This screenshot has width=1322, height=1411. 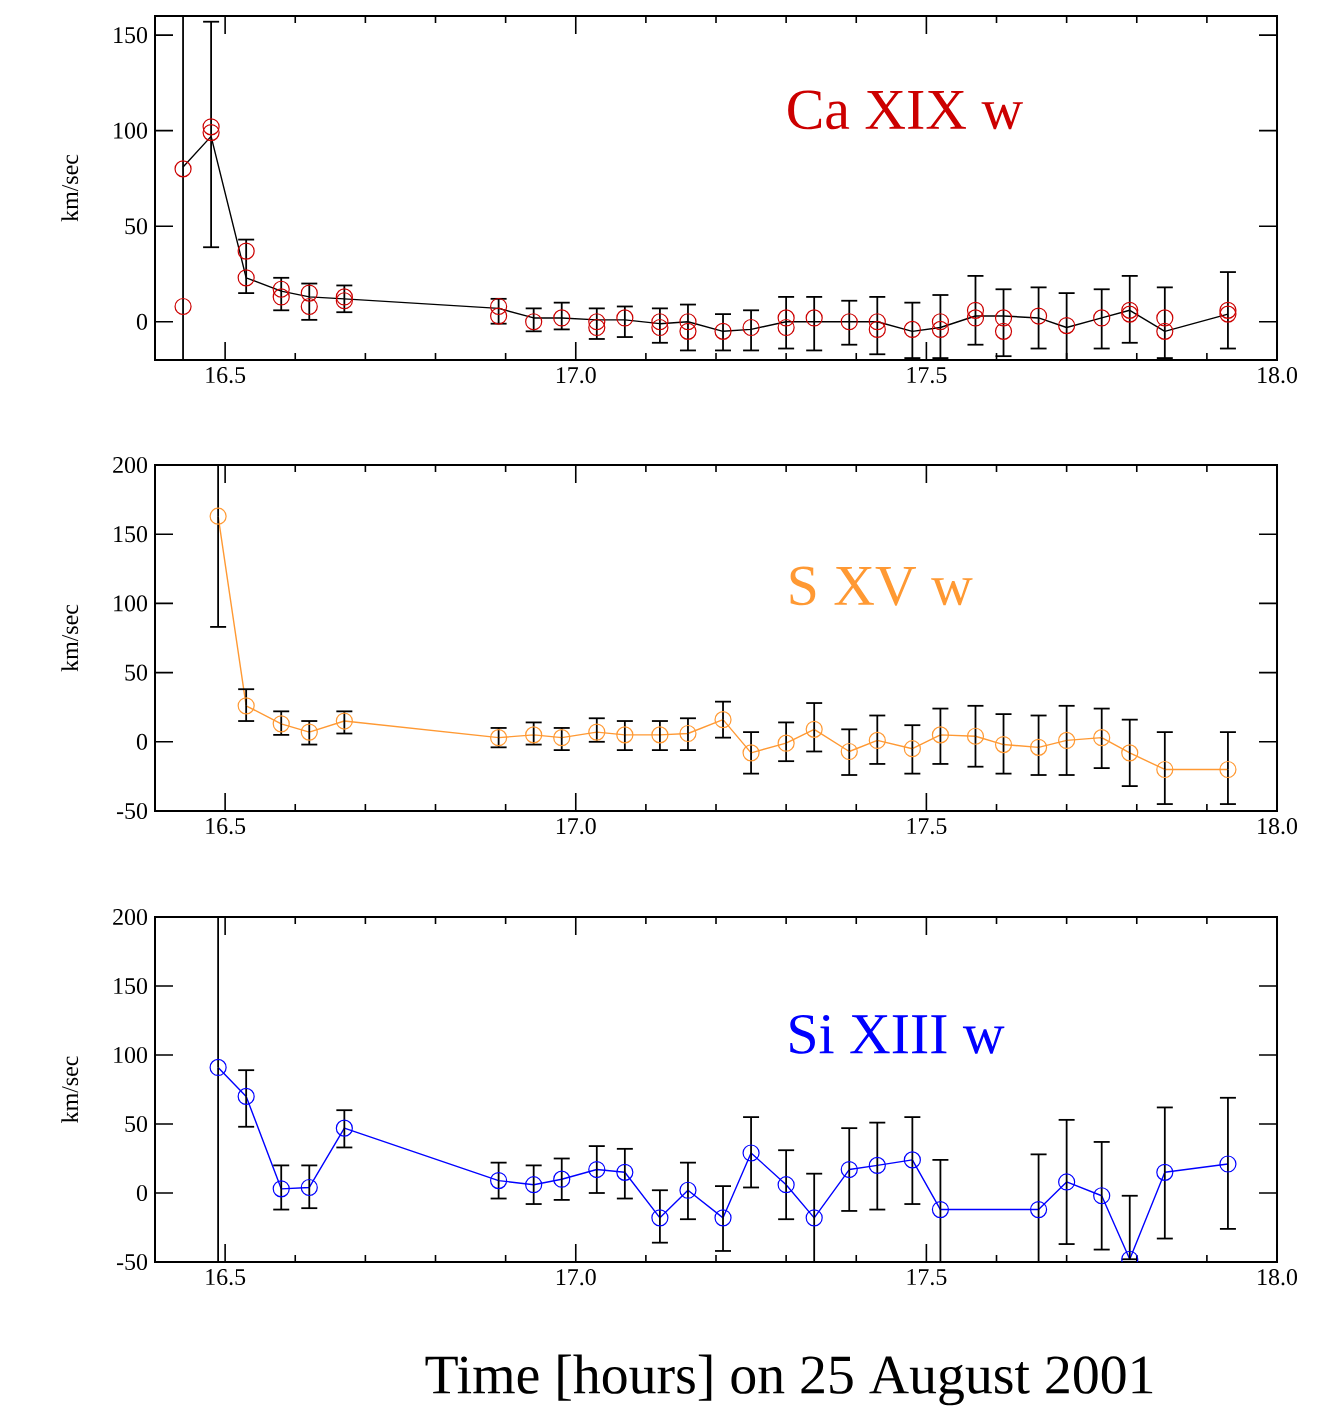 What do you see at coordinates (789, 1380) in the screenshot?
I see `x-axis-title: Time [hours] on 25 August 2001` at bounding box center [789, 1380].